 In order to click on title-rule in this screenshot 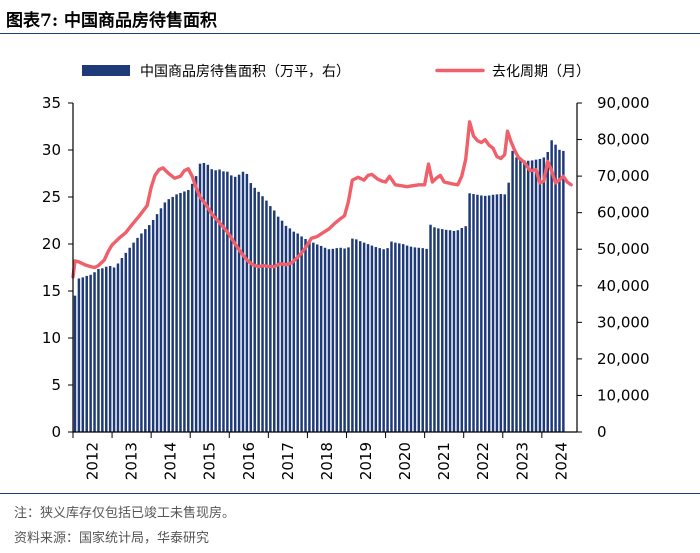, I will do `click(350, 33)`.